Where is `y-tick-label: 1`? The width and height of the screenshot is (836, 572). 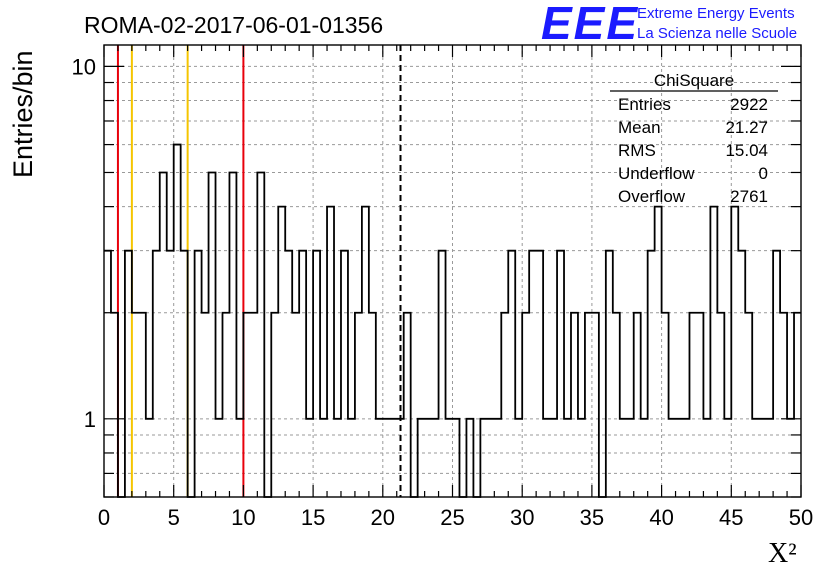
y-tick-label: 1 is located at coordinates (90, 419).